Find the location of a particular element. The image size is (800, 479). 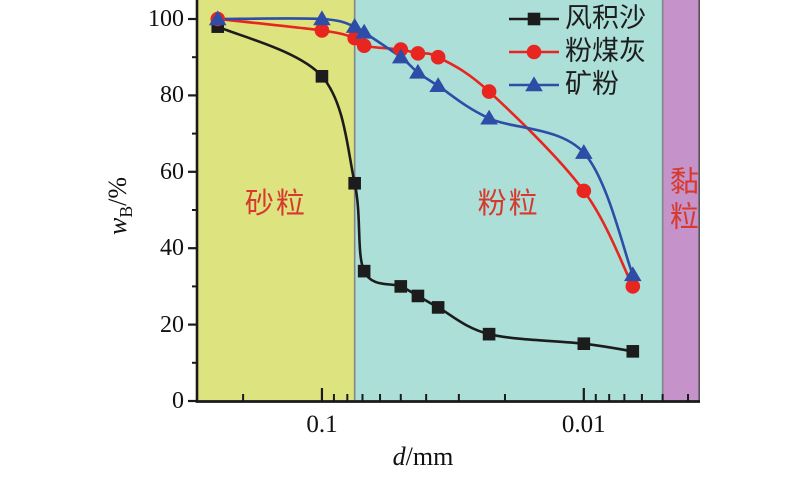

y-axis-title: wB/% is located at coordinates (120, 206).